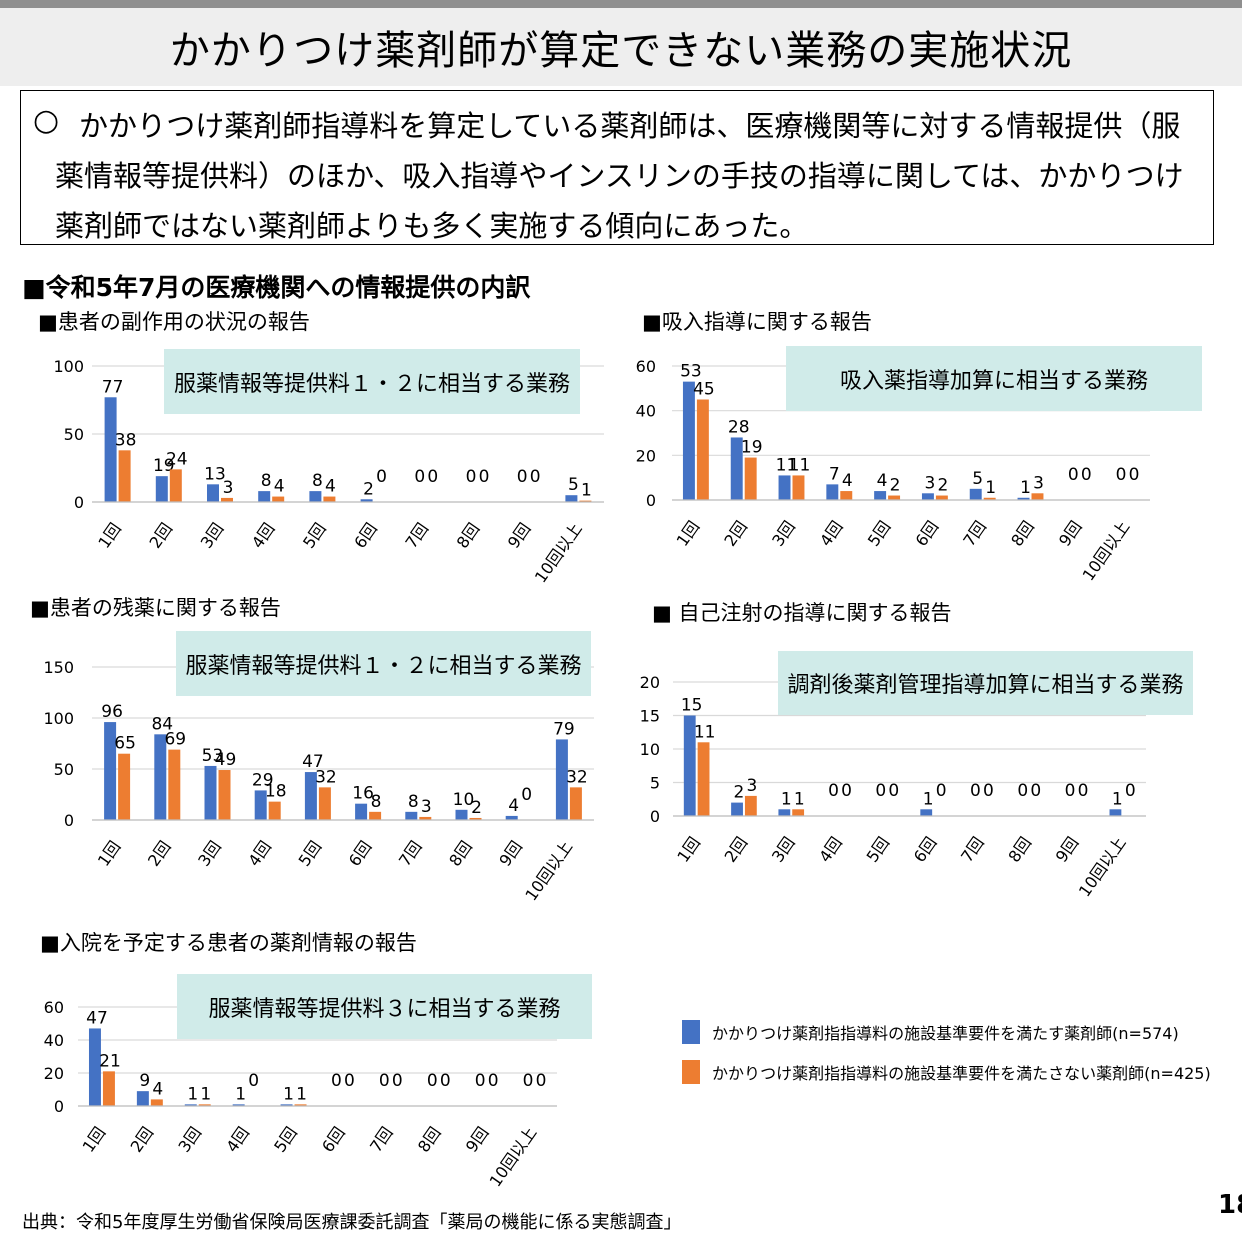 This screenshot has width=1242, height=1242. I want to click on data-label: 21, so click(110, 1061).